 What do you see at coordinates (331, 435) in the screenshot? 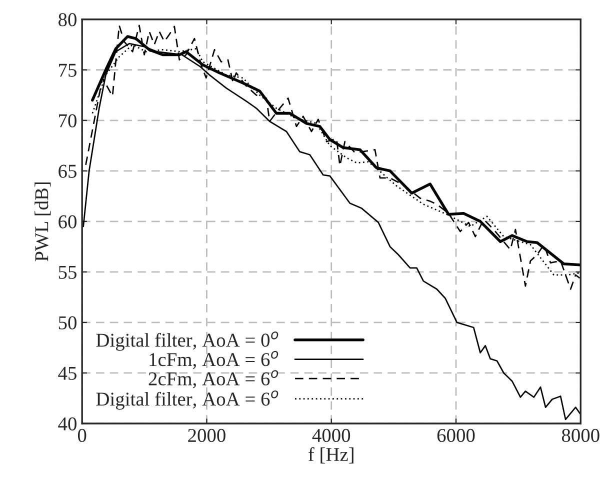
I see `x-tick-label: 4000` at bounding box center [331, 435].